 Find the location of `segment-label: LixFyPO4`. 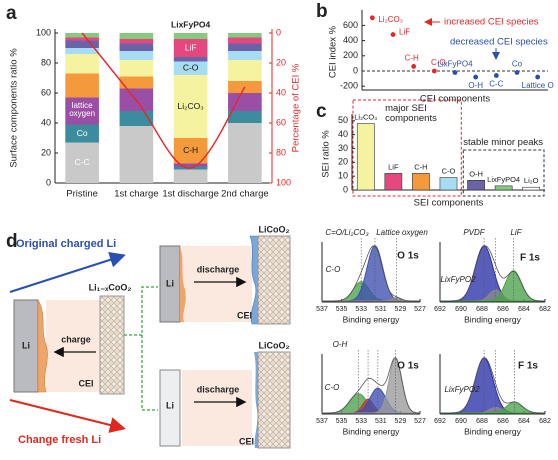

segment-label: LixFyPO4 is located at coordinates (190, 24).